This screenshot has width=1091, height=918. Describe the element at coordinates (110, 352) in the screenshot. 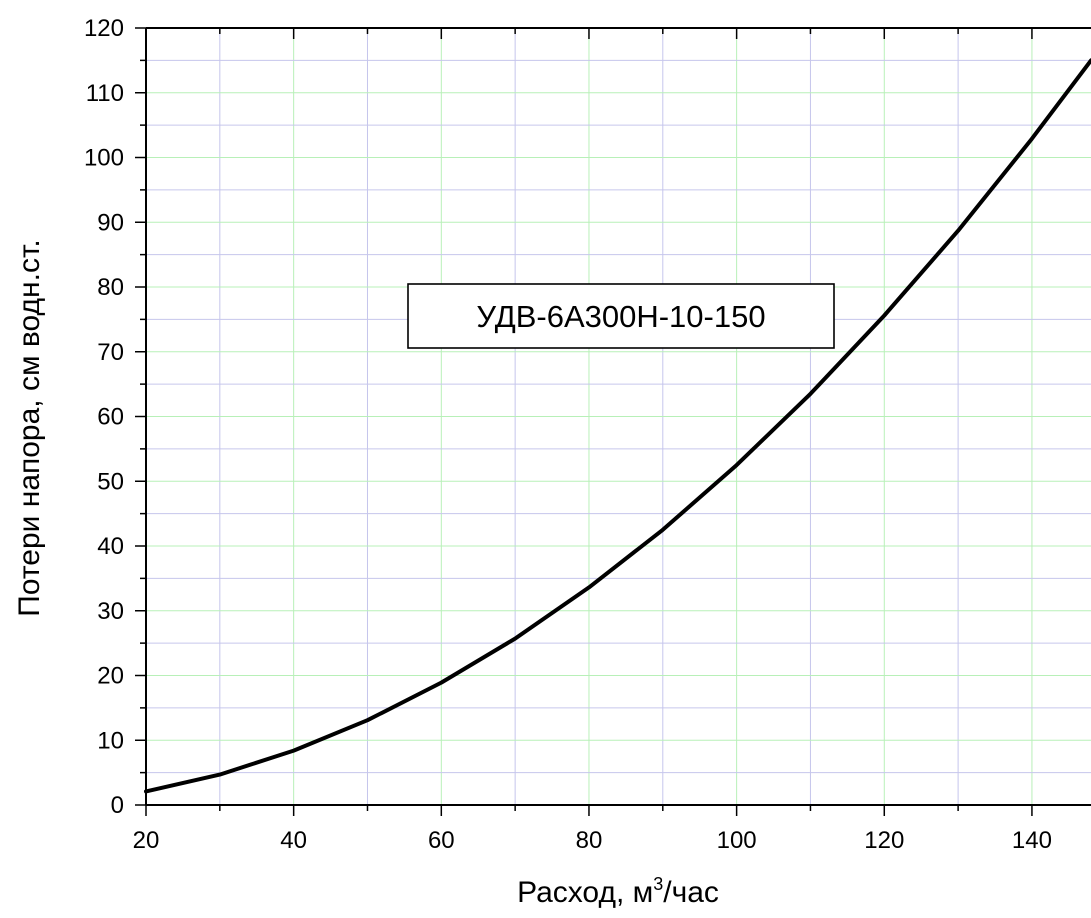

I see `y-tick-label: 70` at that location.